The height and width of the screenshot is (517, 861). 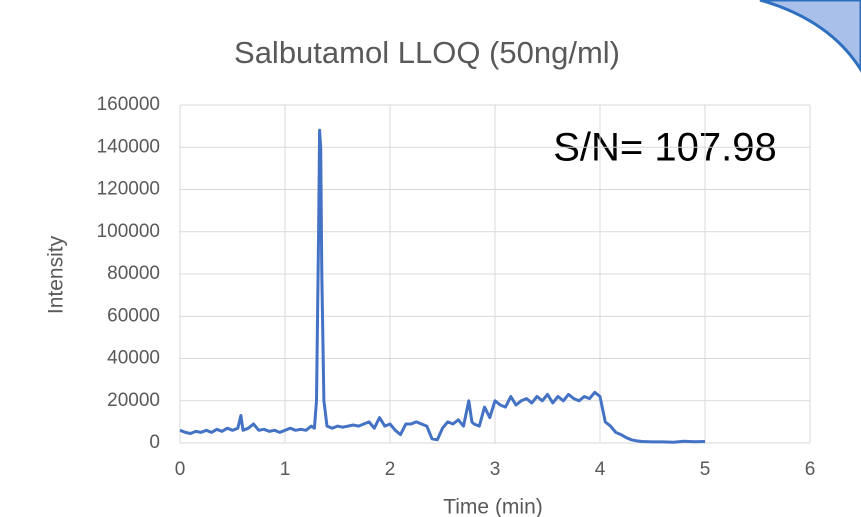 I want to click on y-tick-label: 60000, so click(x=133, y=315).